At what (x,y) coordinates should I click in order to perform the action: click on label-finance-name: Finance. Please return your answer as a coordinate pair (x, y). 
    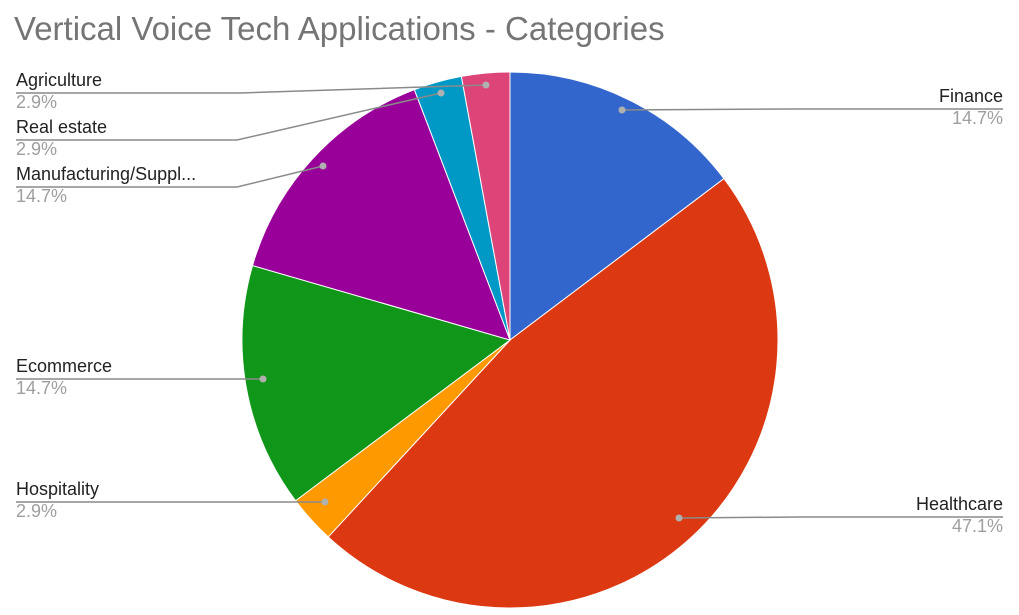
    Looking at the image, I should click on (971, 96).